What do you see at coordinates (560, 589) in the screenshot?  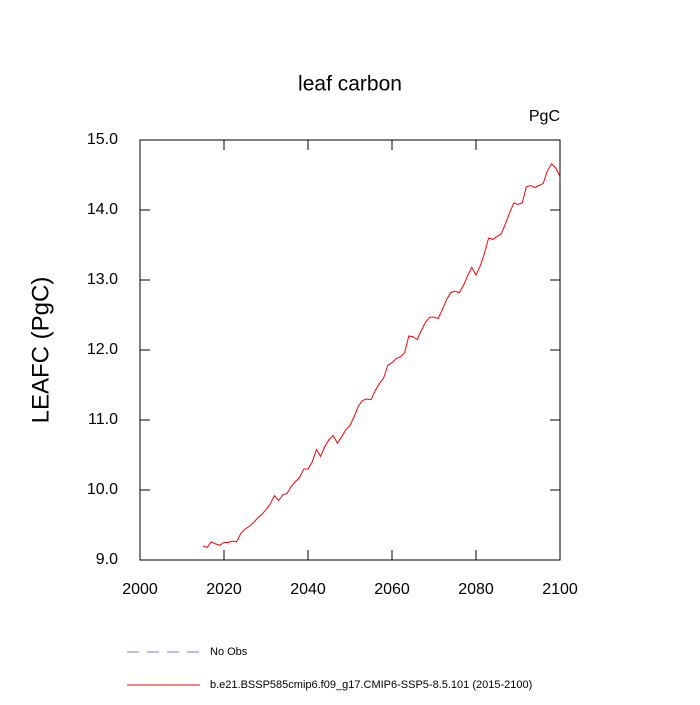 I see `x-tick-label: 2100` at bounding box center [560, 589].